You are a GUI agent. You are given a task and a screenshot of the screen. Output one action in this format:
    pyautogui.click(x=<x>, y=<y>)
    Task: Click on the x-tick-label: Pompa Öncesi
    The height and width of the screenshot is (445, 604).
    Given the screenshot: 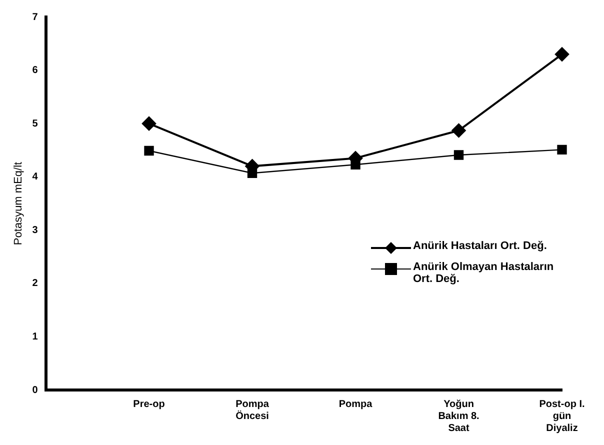 What is the action you would take?
    pyautogui.click(x=253, y=410)
    